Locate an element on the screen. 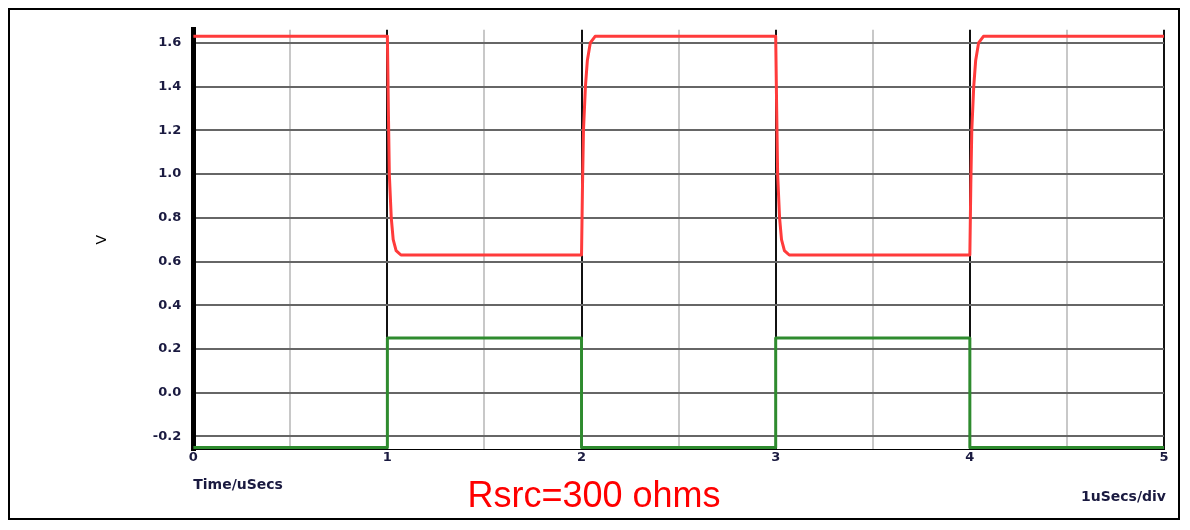 This screenshot has height=530, width=1190. x-tick-label: 0 is located at coordinates (193, 456).